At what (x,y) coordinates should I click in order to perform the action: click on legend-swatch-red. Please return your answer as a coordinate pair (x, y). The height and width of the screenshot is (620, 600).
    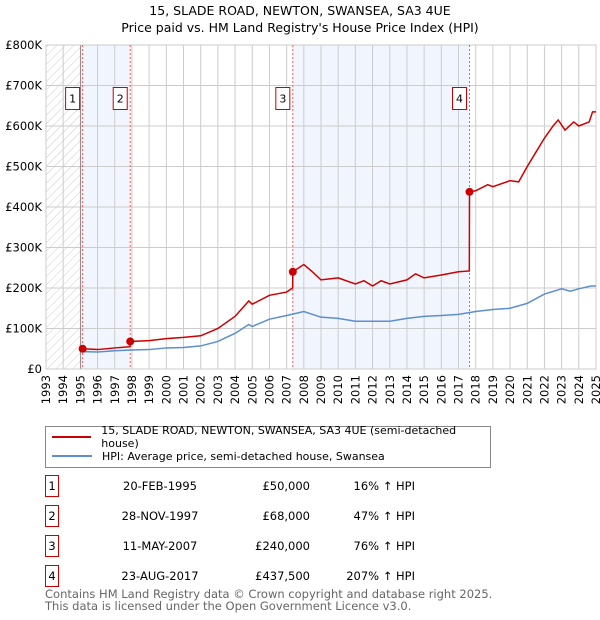
    Looking at the image, I should click on (72, 437).